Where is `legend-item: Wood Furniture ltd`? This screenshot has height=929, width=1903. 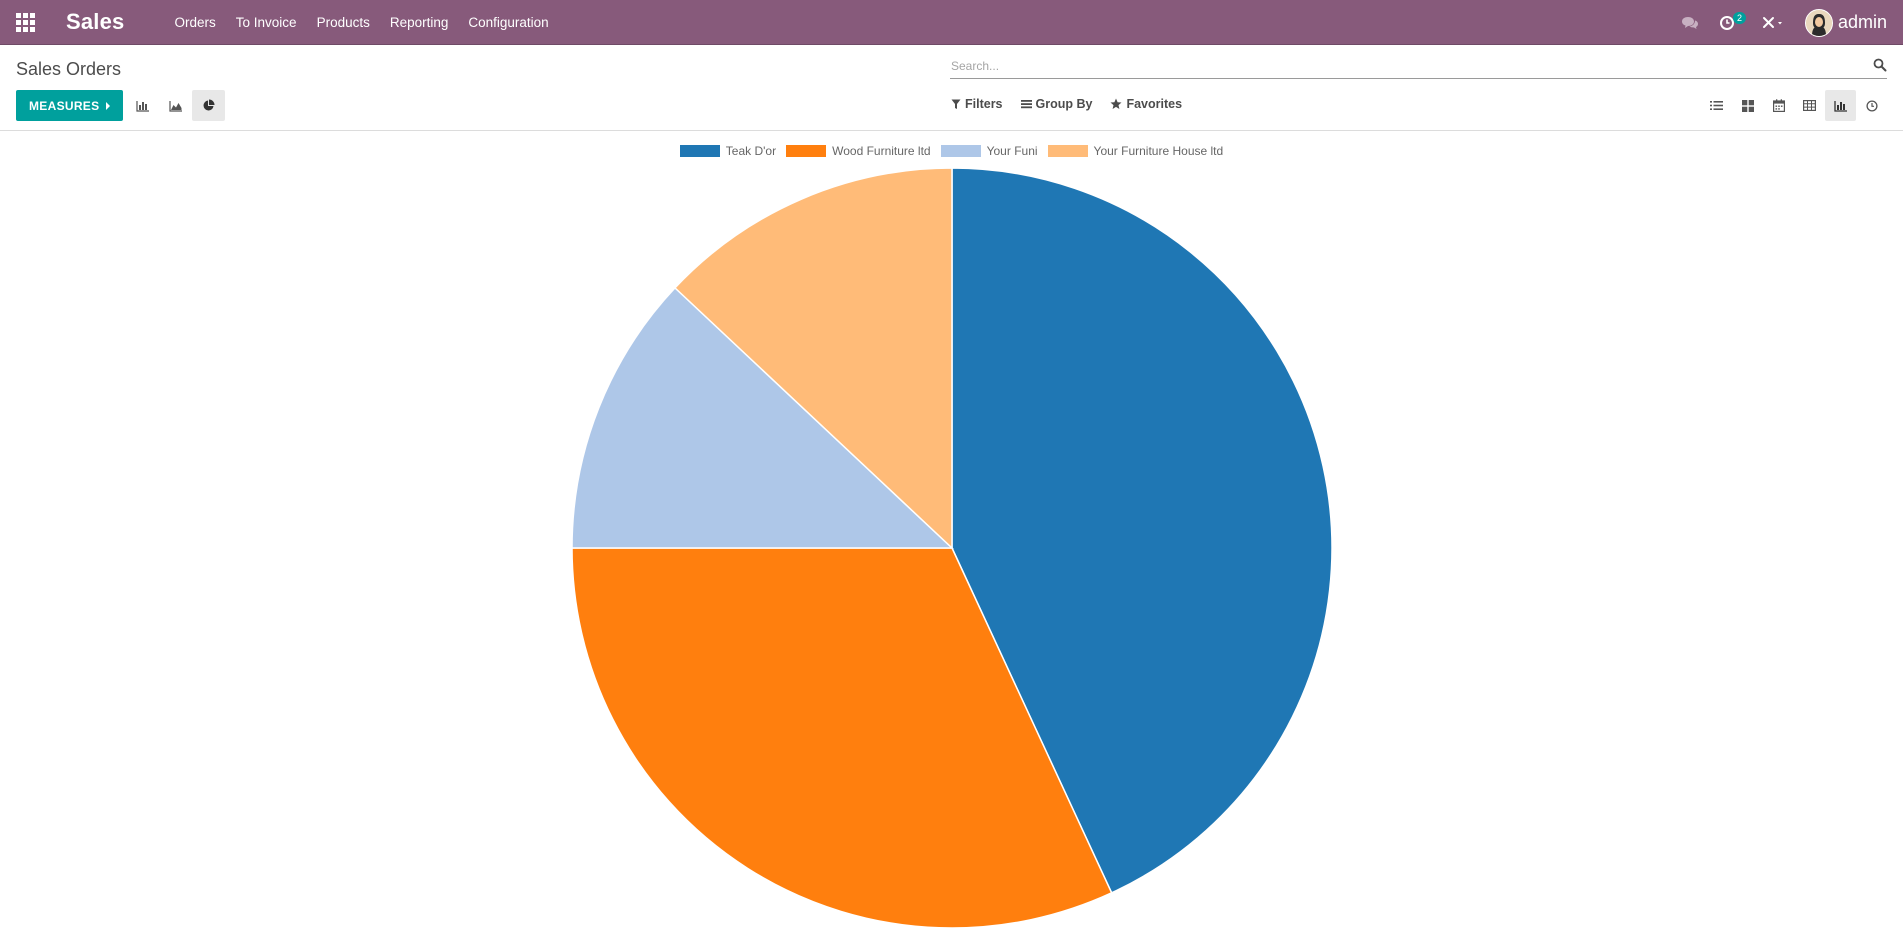
legend-item: Wood Furniture ltd is located at coordinates (858, 151).